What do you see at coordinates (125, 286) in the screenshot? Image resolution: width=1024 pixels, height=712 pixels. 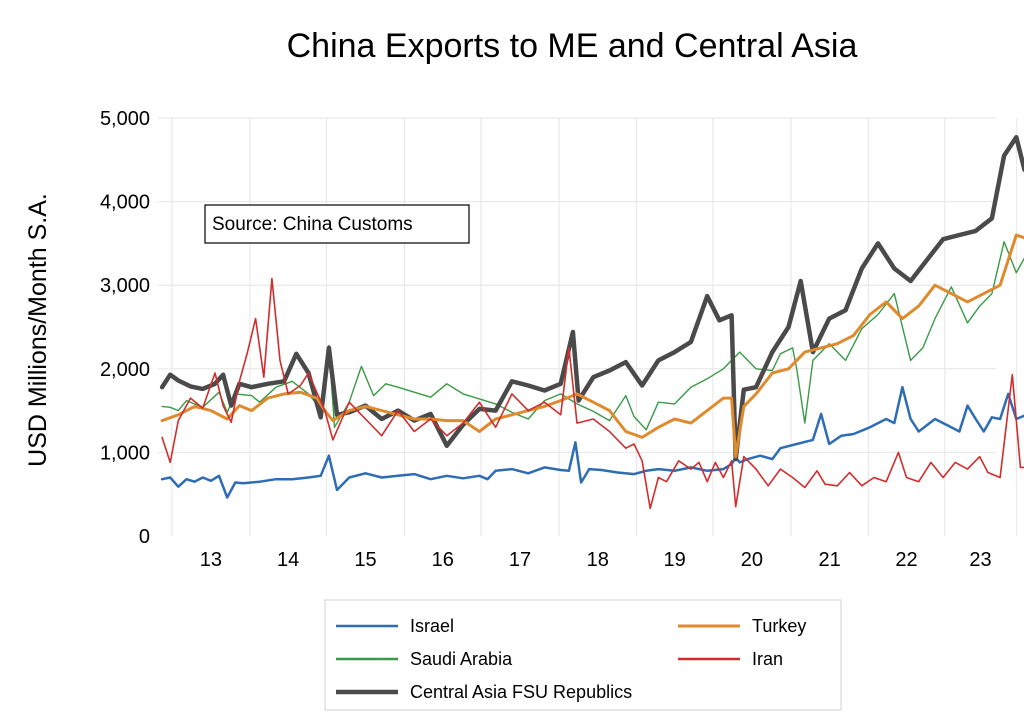 I see `y-tick-label: 3,000` at bounding box center [125, 286].